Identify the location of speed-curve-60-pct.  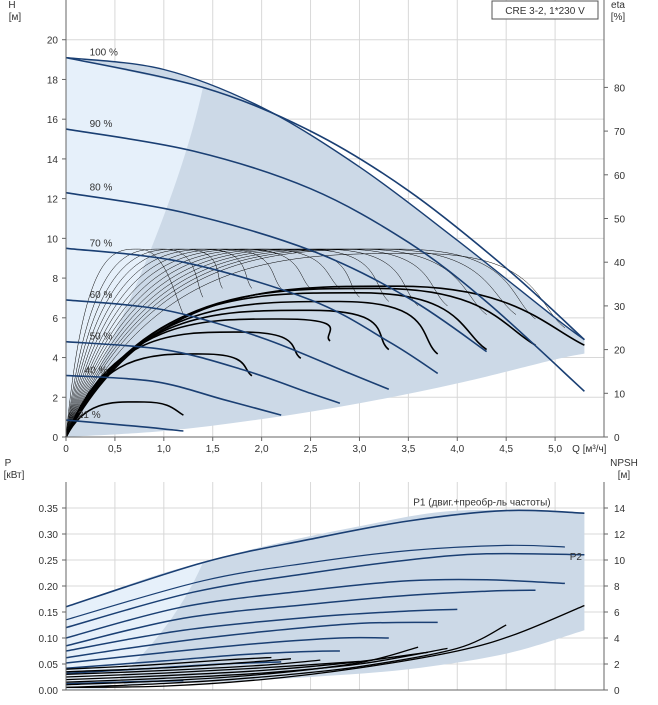
(227, 345).